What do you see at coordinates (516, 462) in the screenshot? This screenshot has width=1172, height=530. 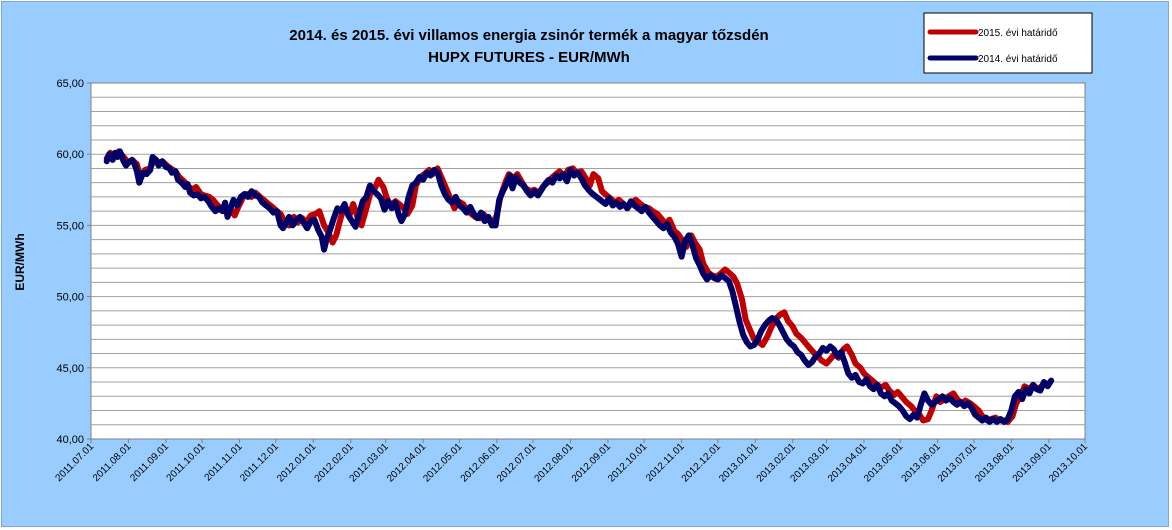 I see `x-tick-label: 2012.07.01` at bounding box center [516, 462].